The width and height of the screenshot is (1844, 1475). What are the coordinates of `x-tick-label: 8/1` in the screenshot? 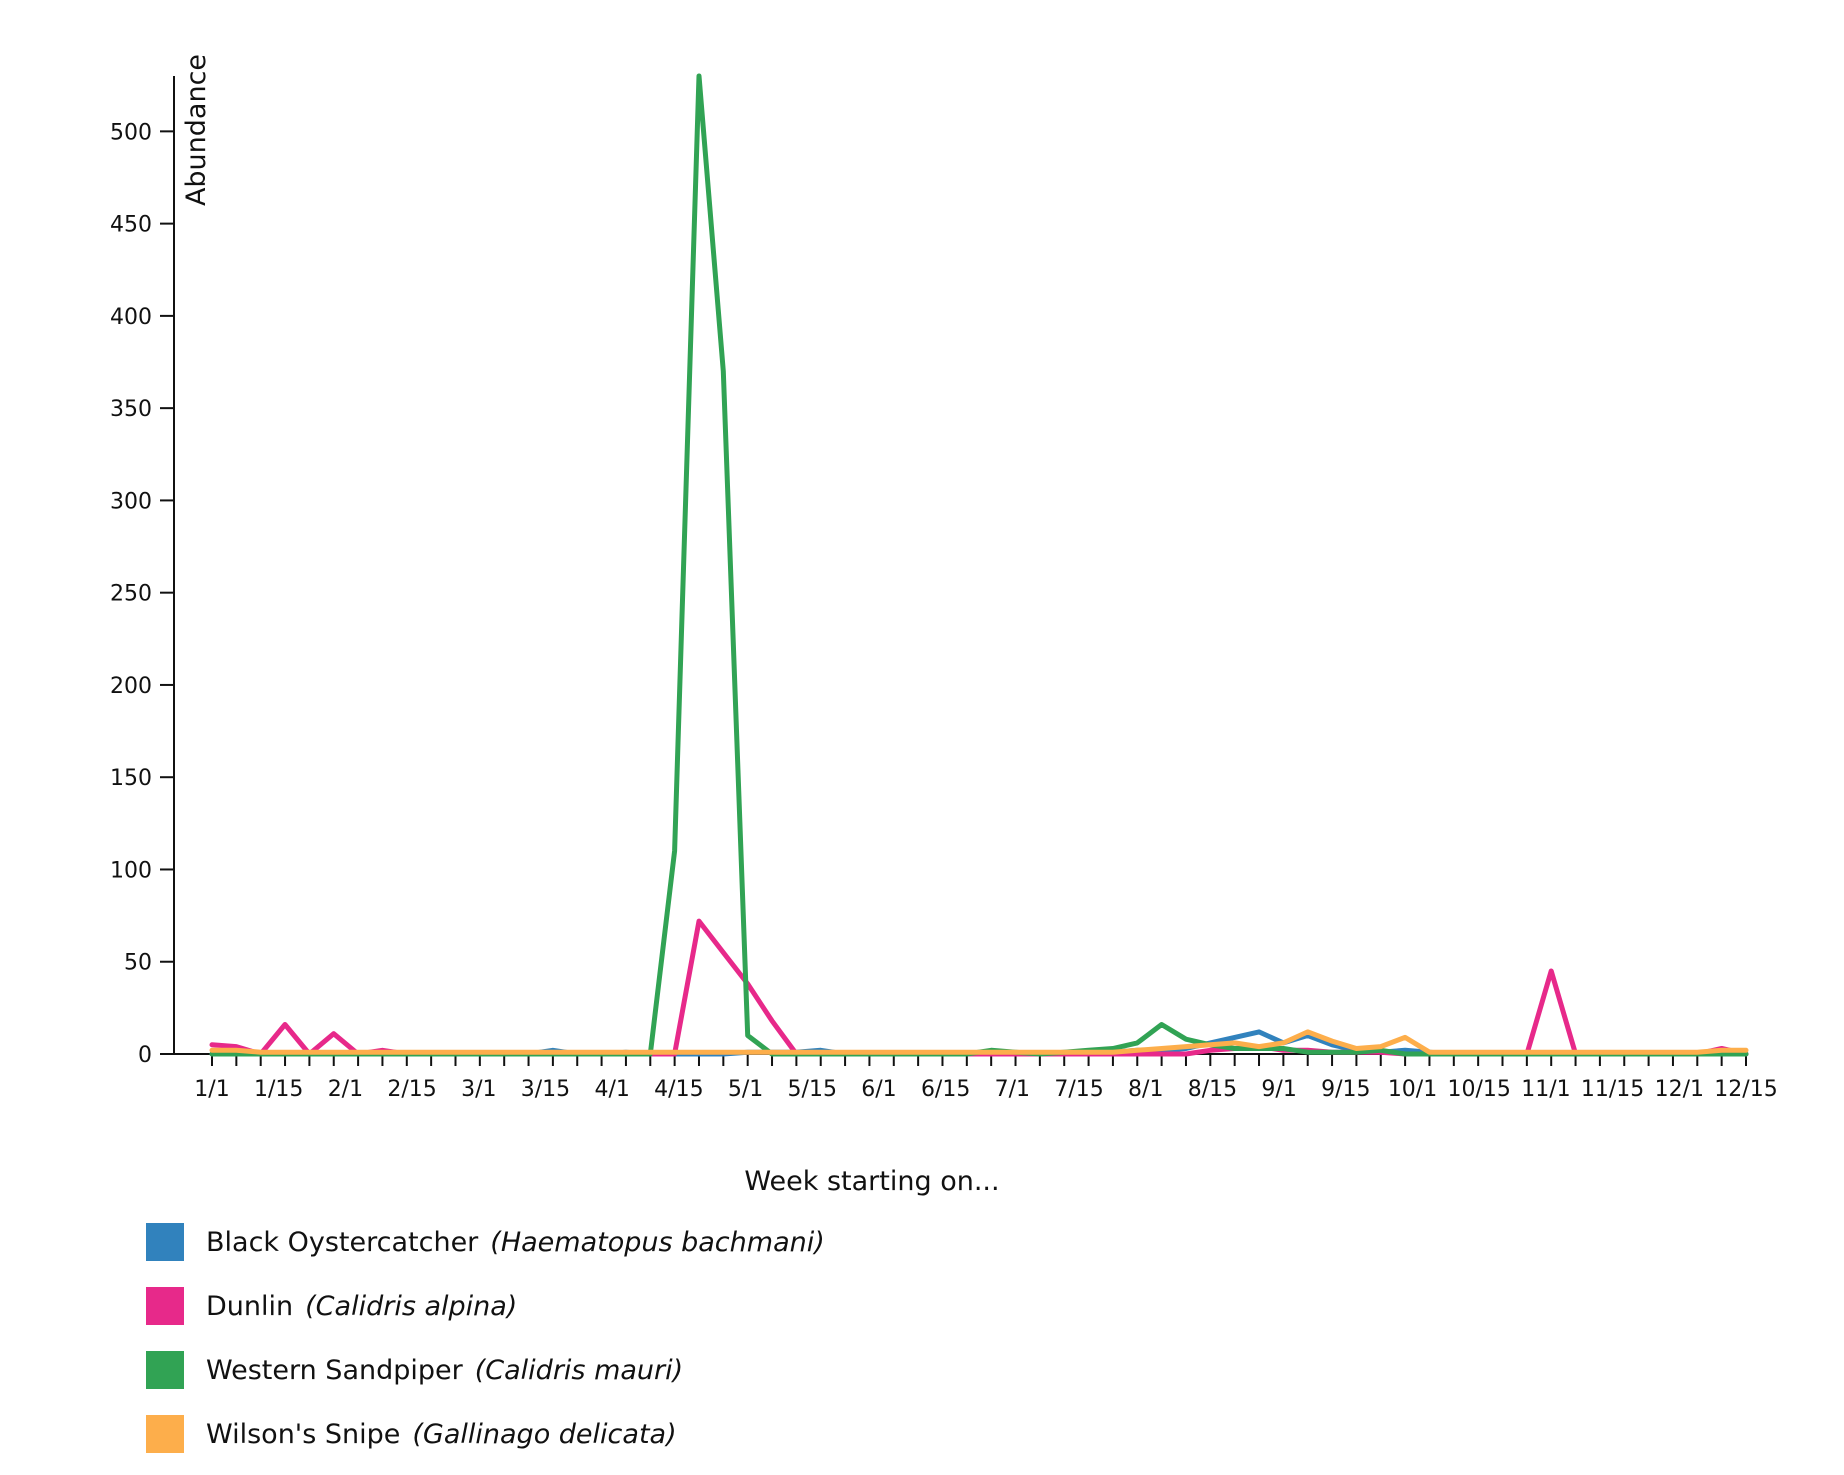 It's located at (1145, 1089).